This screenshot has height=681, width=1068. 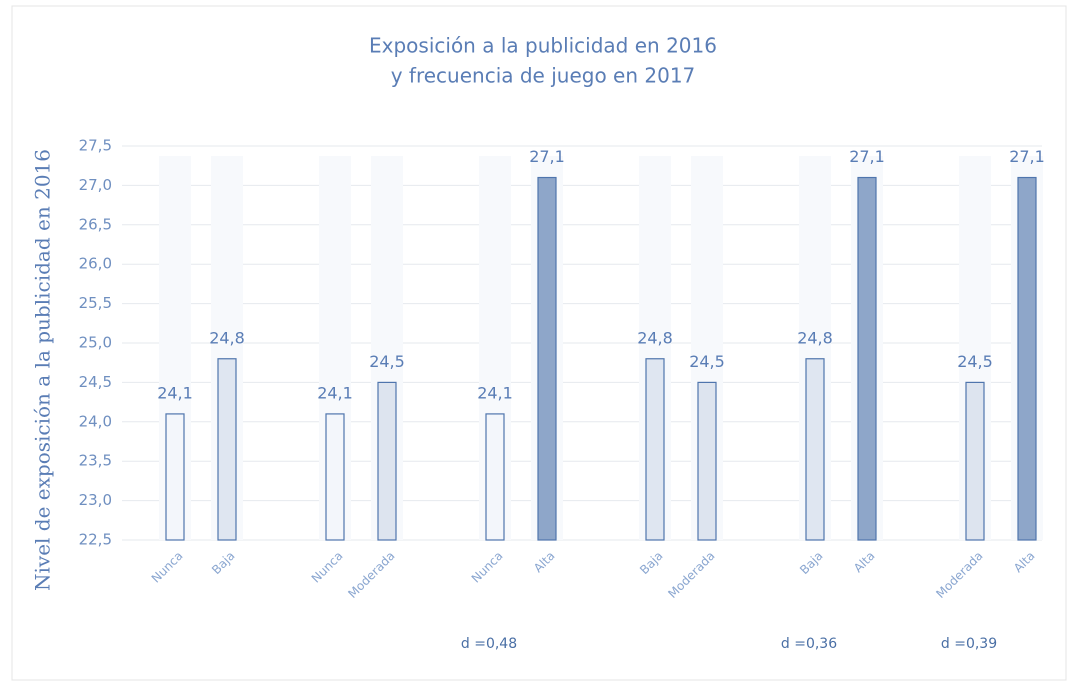 What do you see at coordinates (95, 185) in the screenshot?
I see `y-tick-label: 27,0` at bounding box center [95, 185].